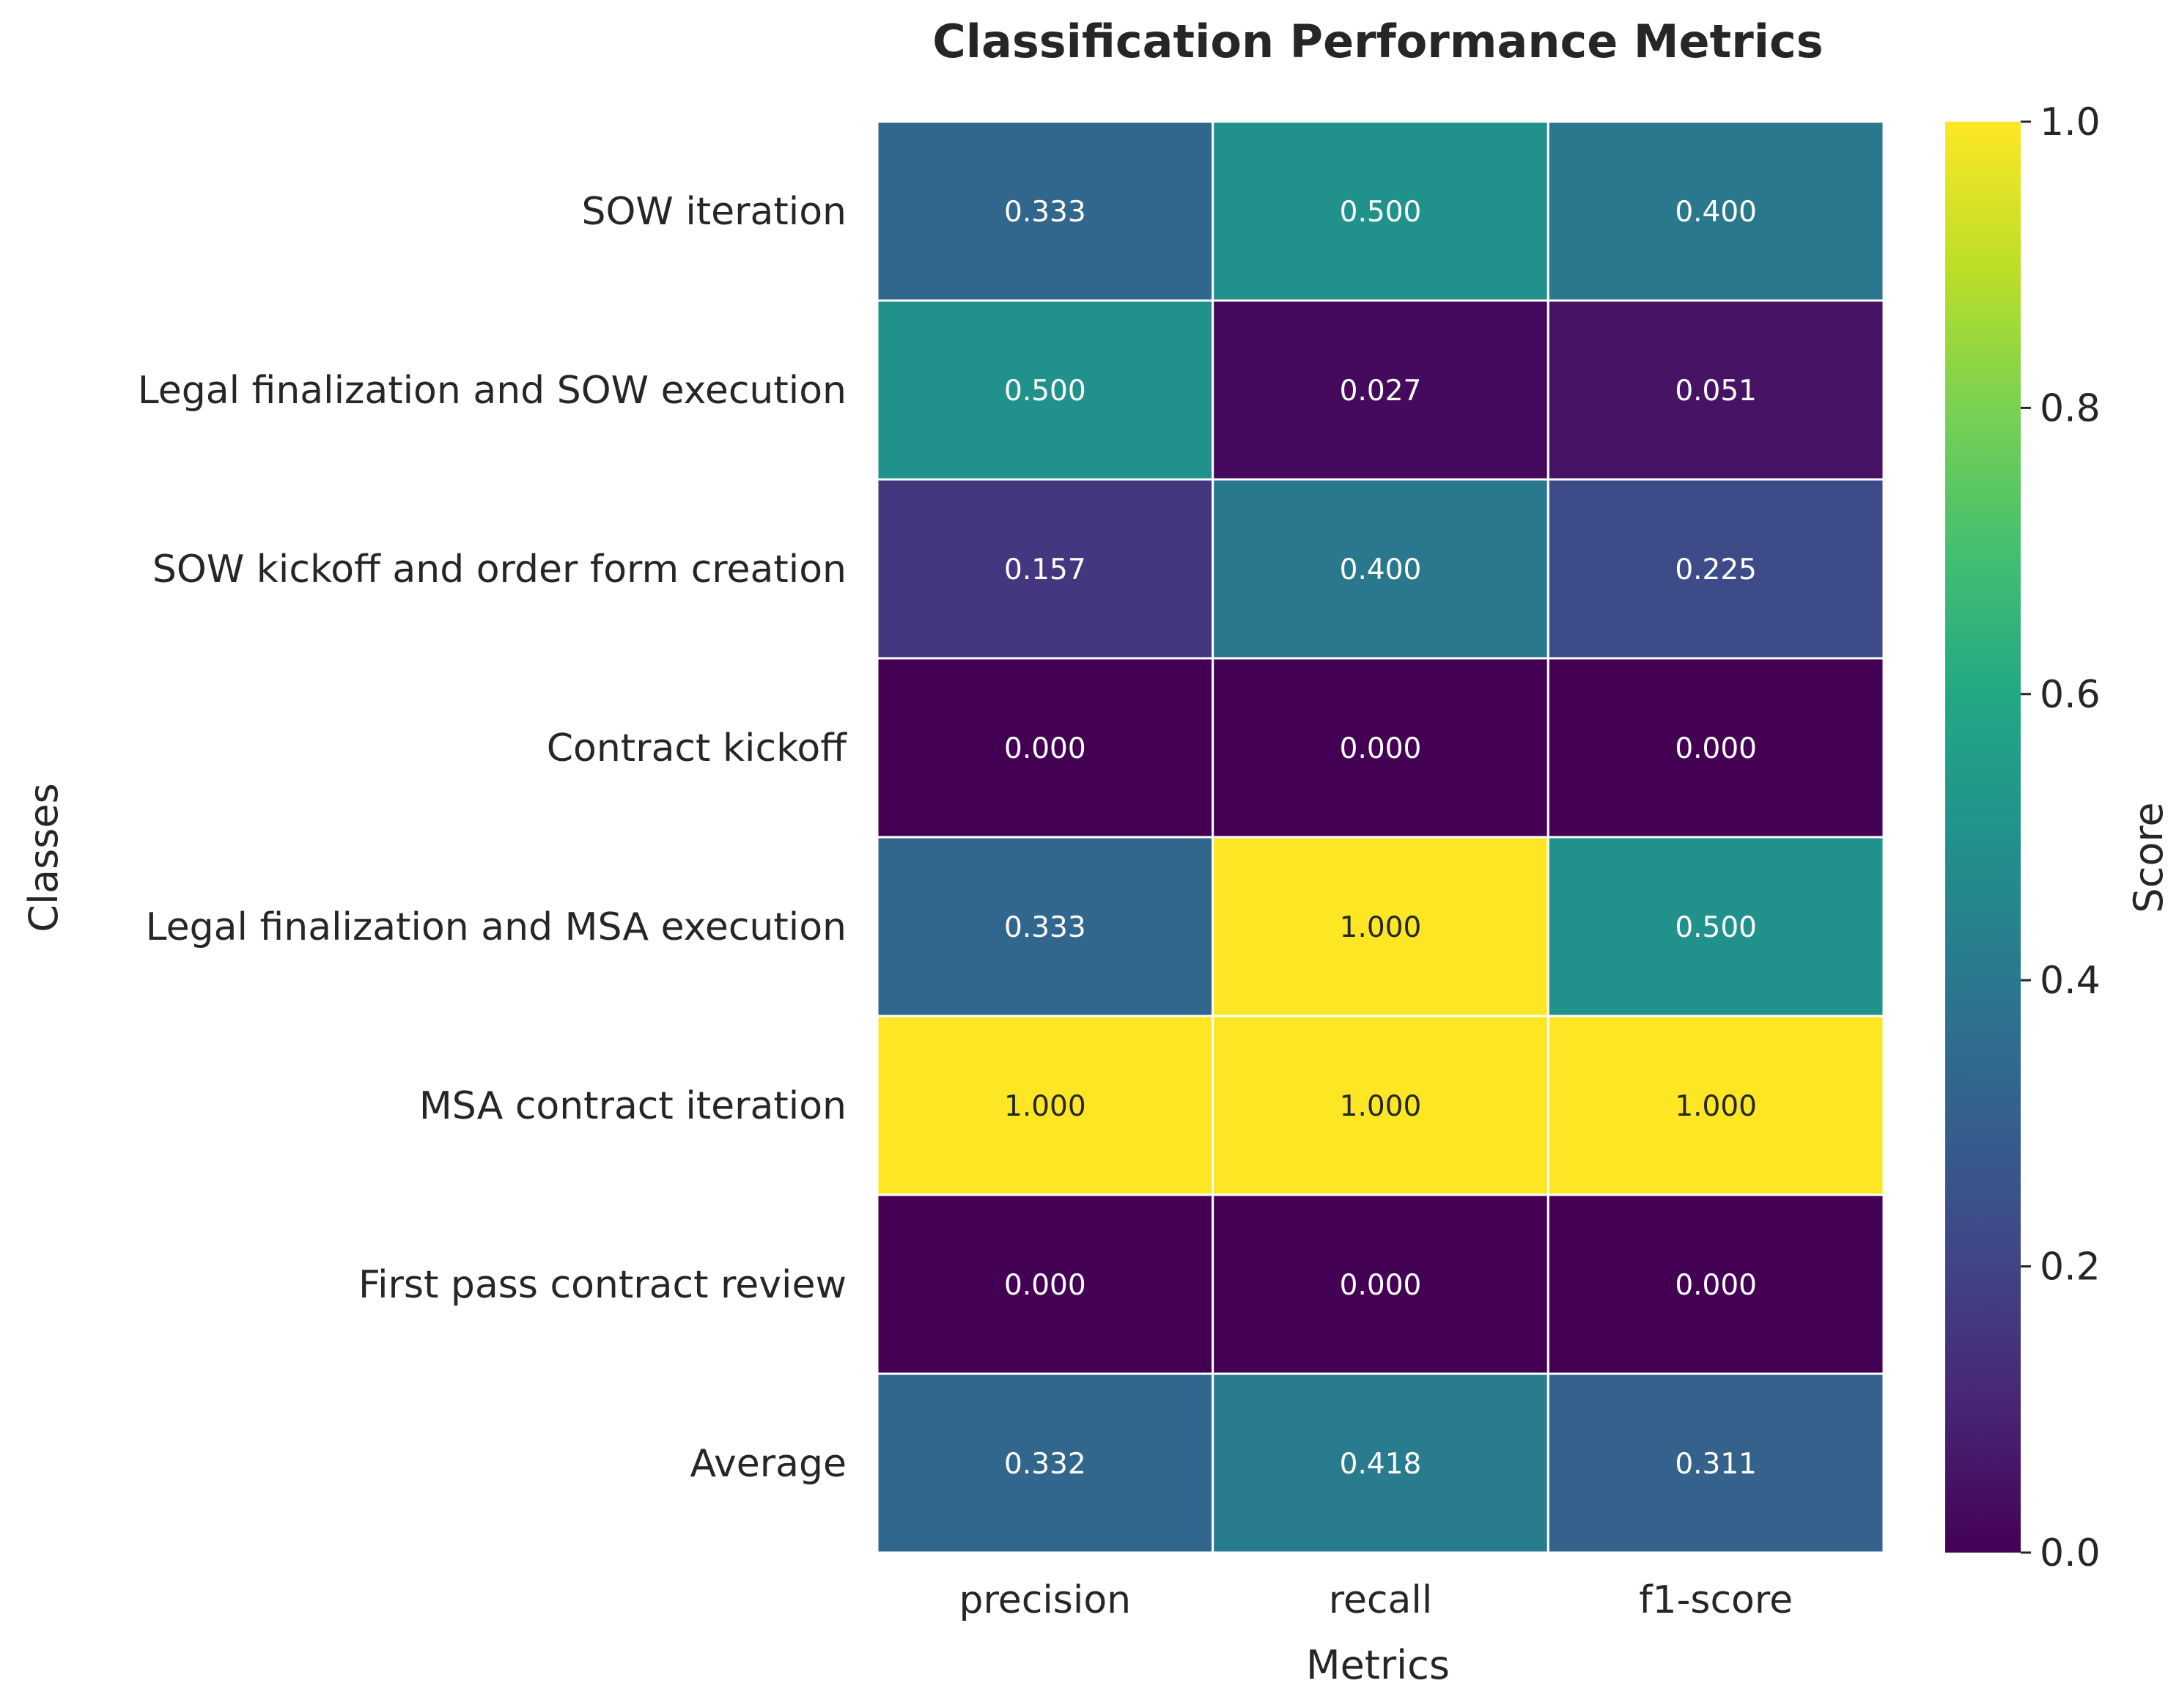 The height and width of the screenshot is (1708, 2179). Describe the element at coordinates (496, 927) in the screenshot. I see `y-tick-label: Legal finalization and MSA execution` at that location.